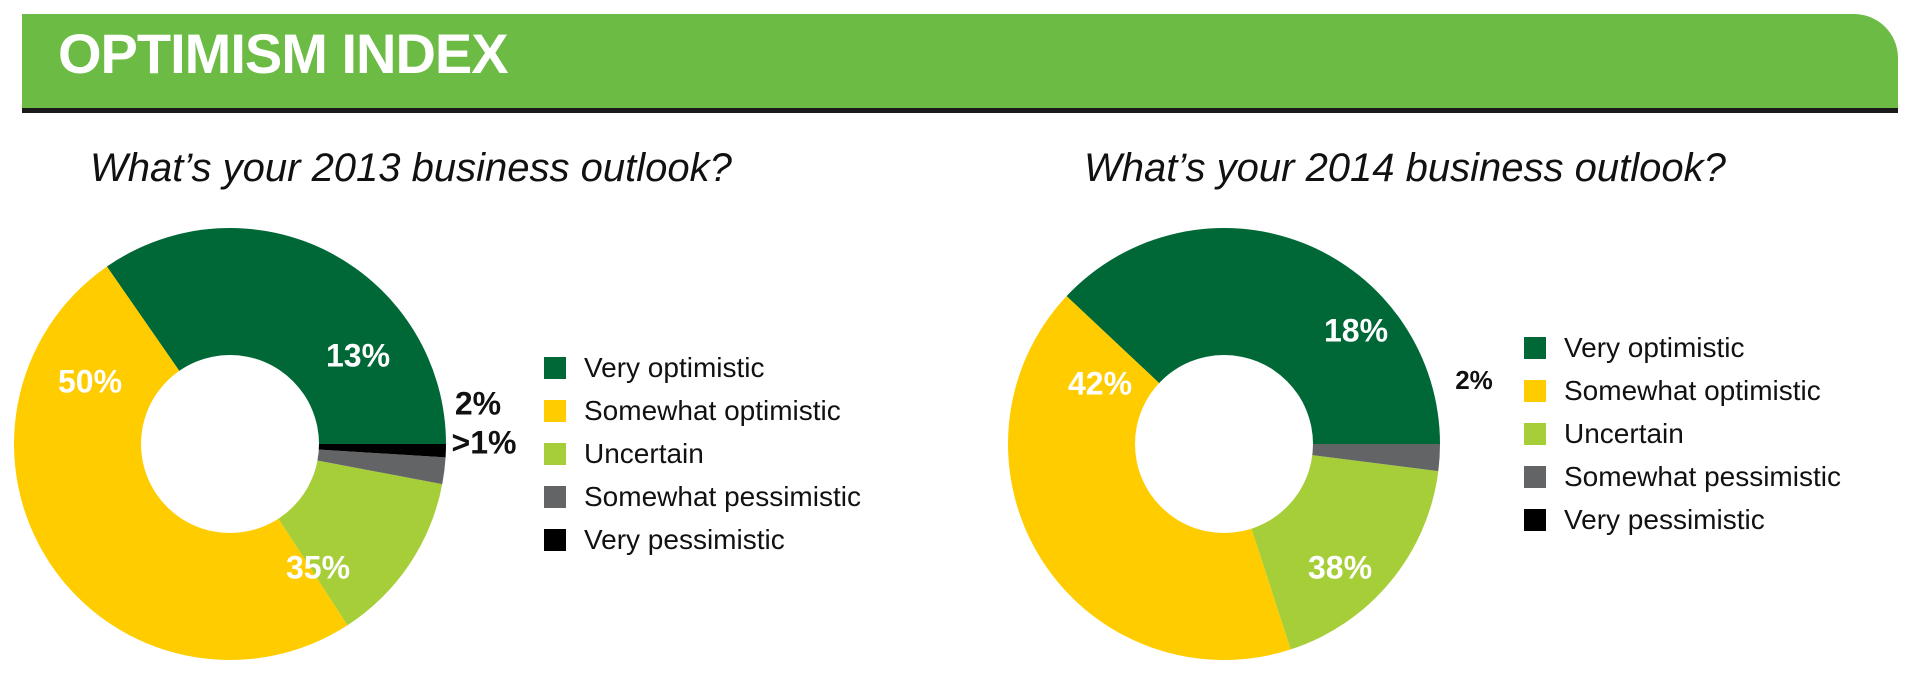 Image resolution: width=1908 pixels, height=682 pixels. Describe the element at coordinates (1100, 383) in the screenshot. I see `data-label: 42%` at that location.